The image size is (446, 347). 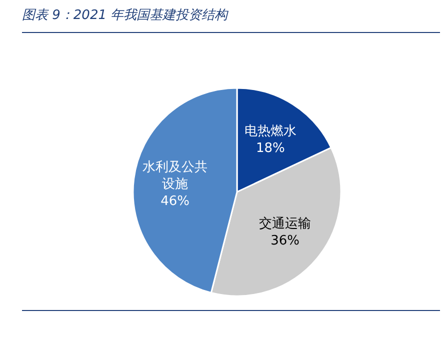 What do you see at coordinates (285, 222) in the screenshot?
I see `slice-label: 交通运输` at bounding box center [285, 222].